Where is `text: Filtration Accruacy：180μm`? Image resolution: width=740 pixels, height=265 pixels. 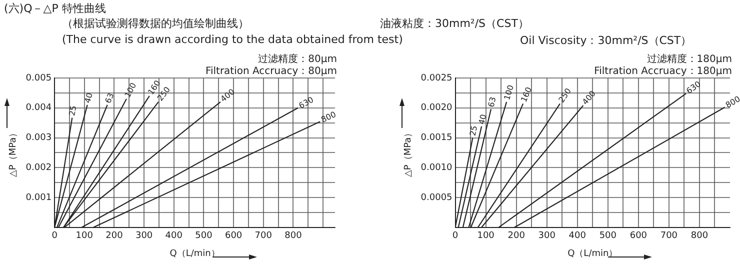
text: Filtration Accruacy：180μm is located at coordinates (663, 71).